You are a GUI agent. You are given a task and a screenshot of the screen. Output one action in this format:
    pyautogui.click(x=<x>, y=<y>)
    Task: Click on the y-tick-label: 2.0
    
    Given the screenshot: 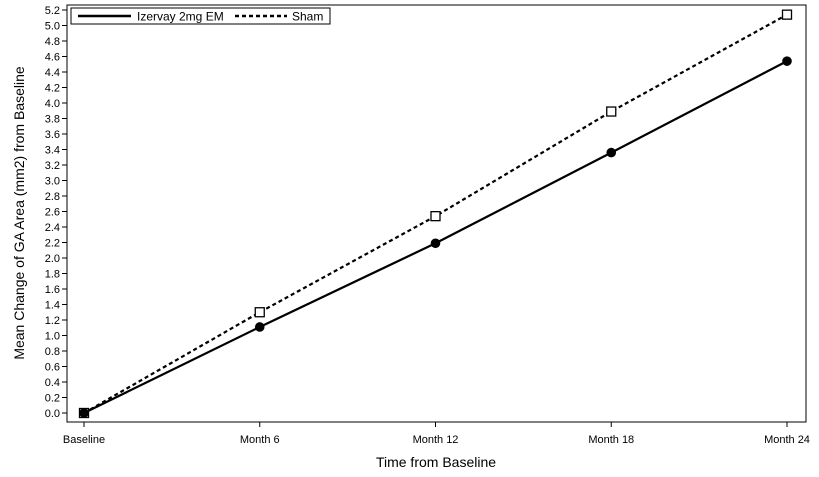 What is the action you would take?
    pyautogui.click(x=52, y=259)
    